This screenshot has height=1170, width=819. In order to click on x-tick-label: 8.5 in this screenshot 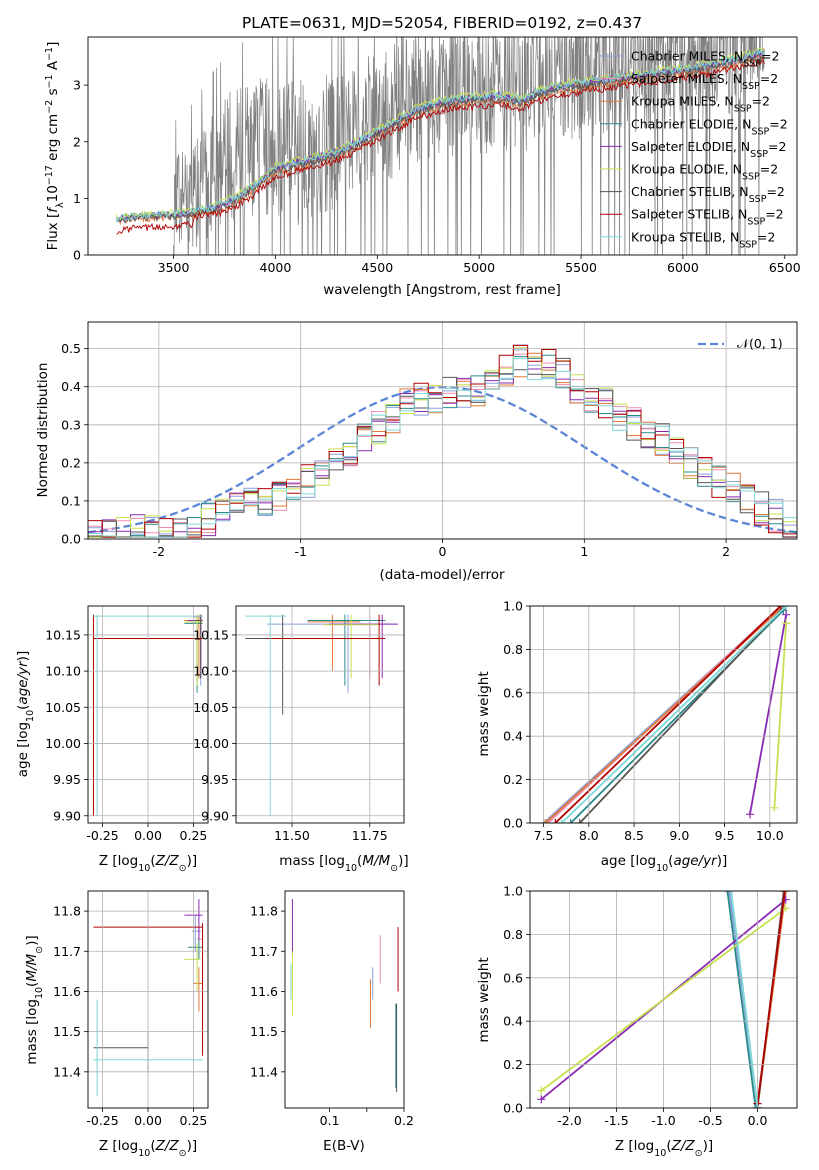, I will do `click(634, 835)`.